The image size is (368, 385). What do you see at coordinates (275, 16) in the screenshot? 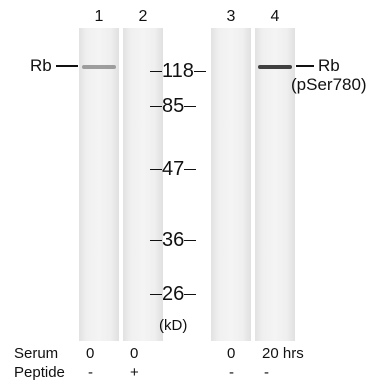
I see `lane-number-4: 4` at bounding box center [275, 16].